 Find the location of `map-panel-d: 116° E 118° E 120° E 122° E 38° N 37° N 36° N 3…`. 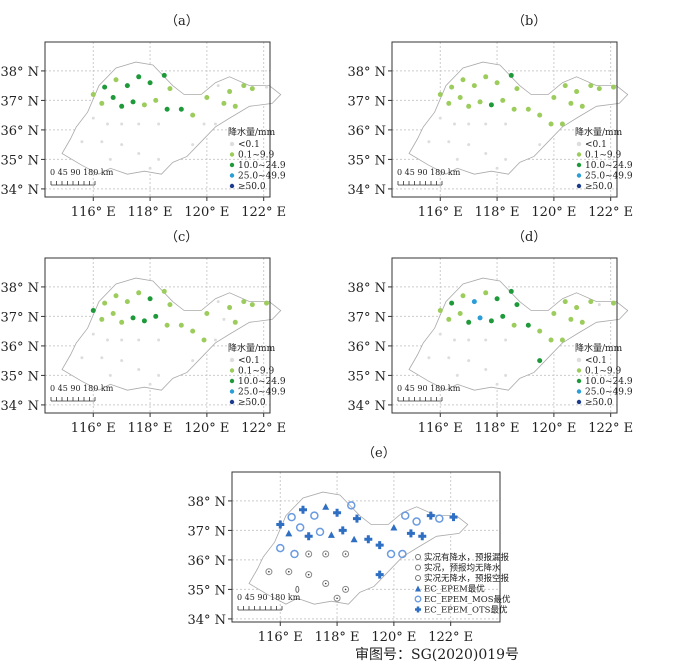

map-panel-d: 116° E 118° E 120° E 122° E 38° N 37° N 36° N 3… is located at coordinates (490, 346).